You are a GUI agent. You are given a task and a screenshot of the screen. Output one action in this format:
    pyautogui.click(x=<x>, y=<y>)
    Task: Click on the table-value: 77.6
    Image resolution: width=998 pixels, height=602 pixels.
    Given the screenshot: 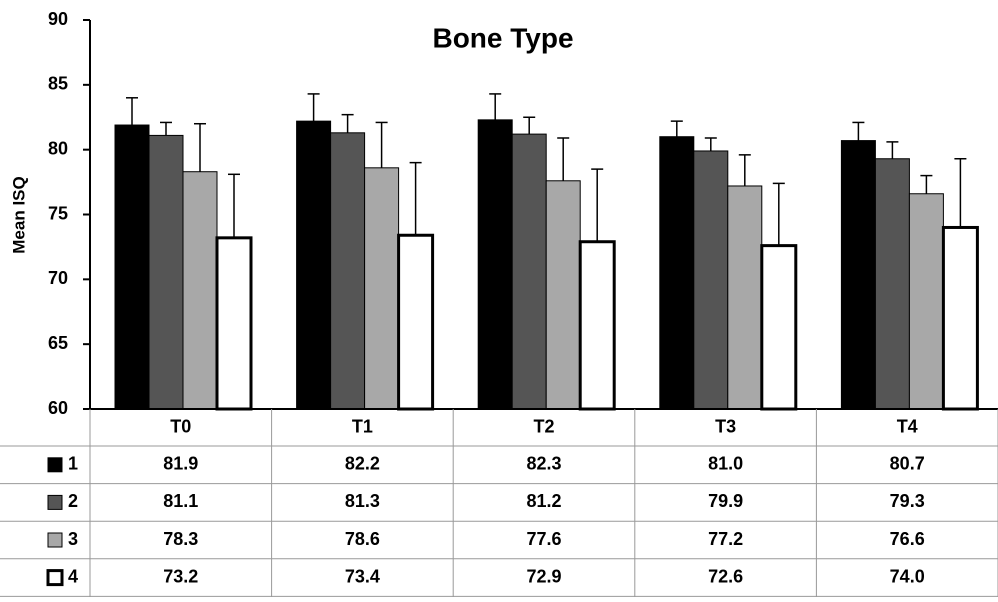 What is the action you would take?
    pyautogui.click(x=543, y=539)
    